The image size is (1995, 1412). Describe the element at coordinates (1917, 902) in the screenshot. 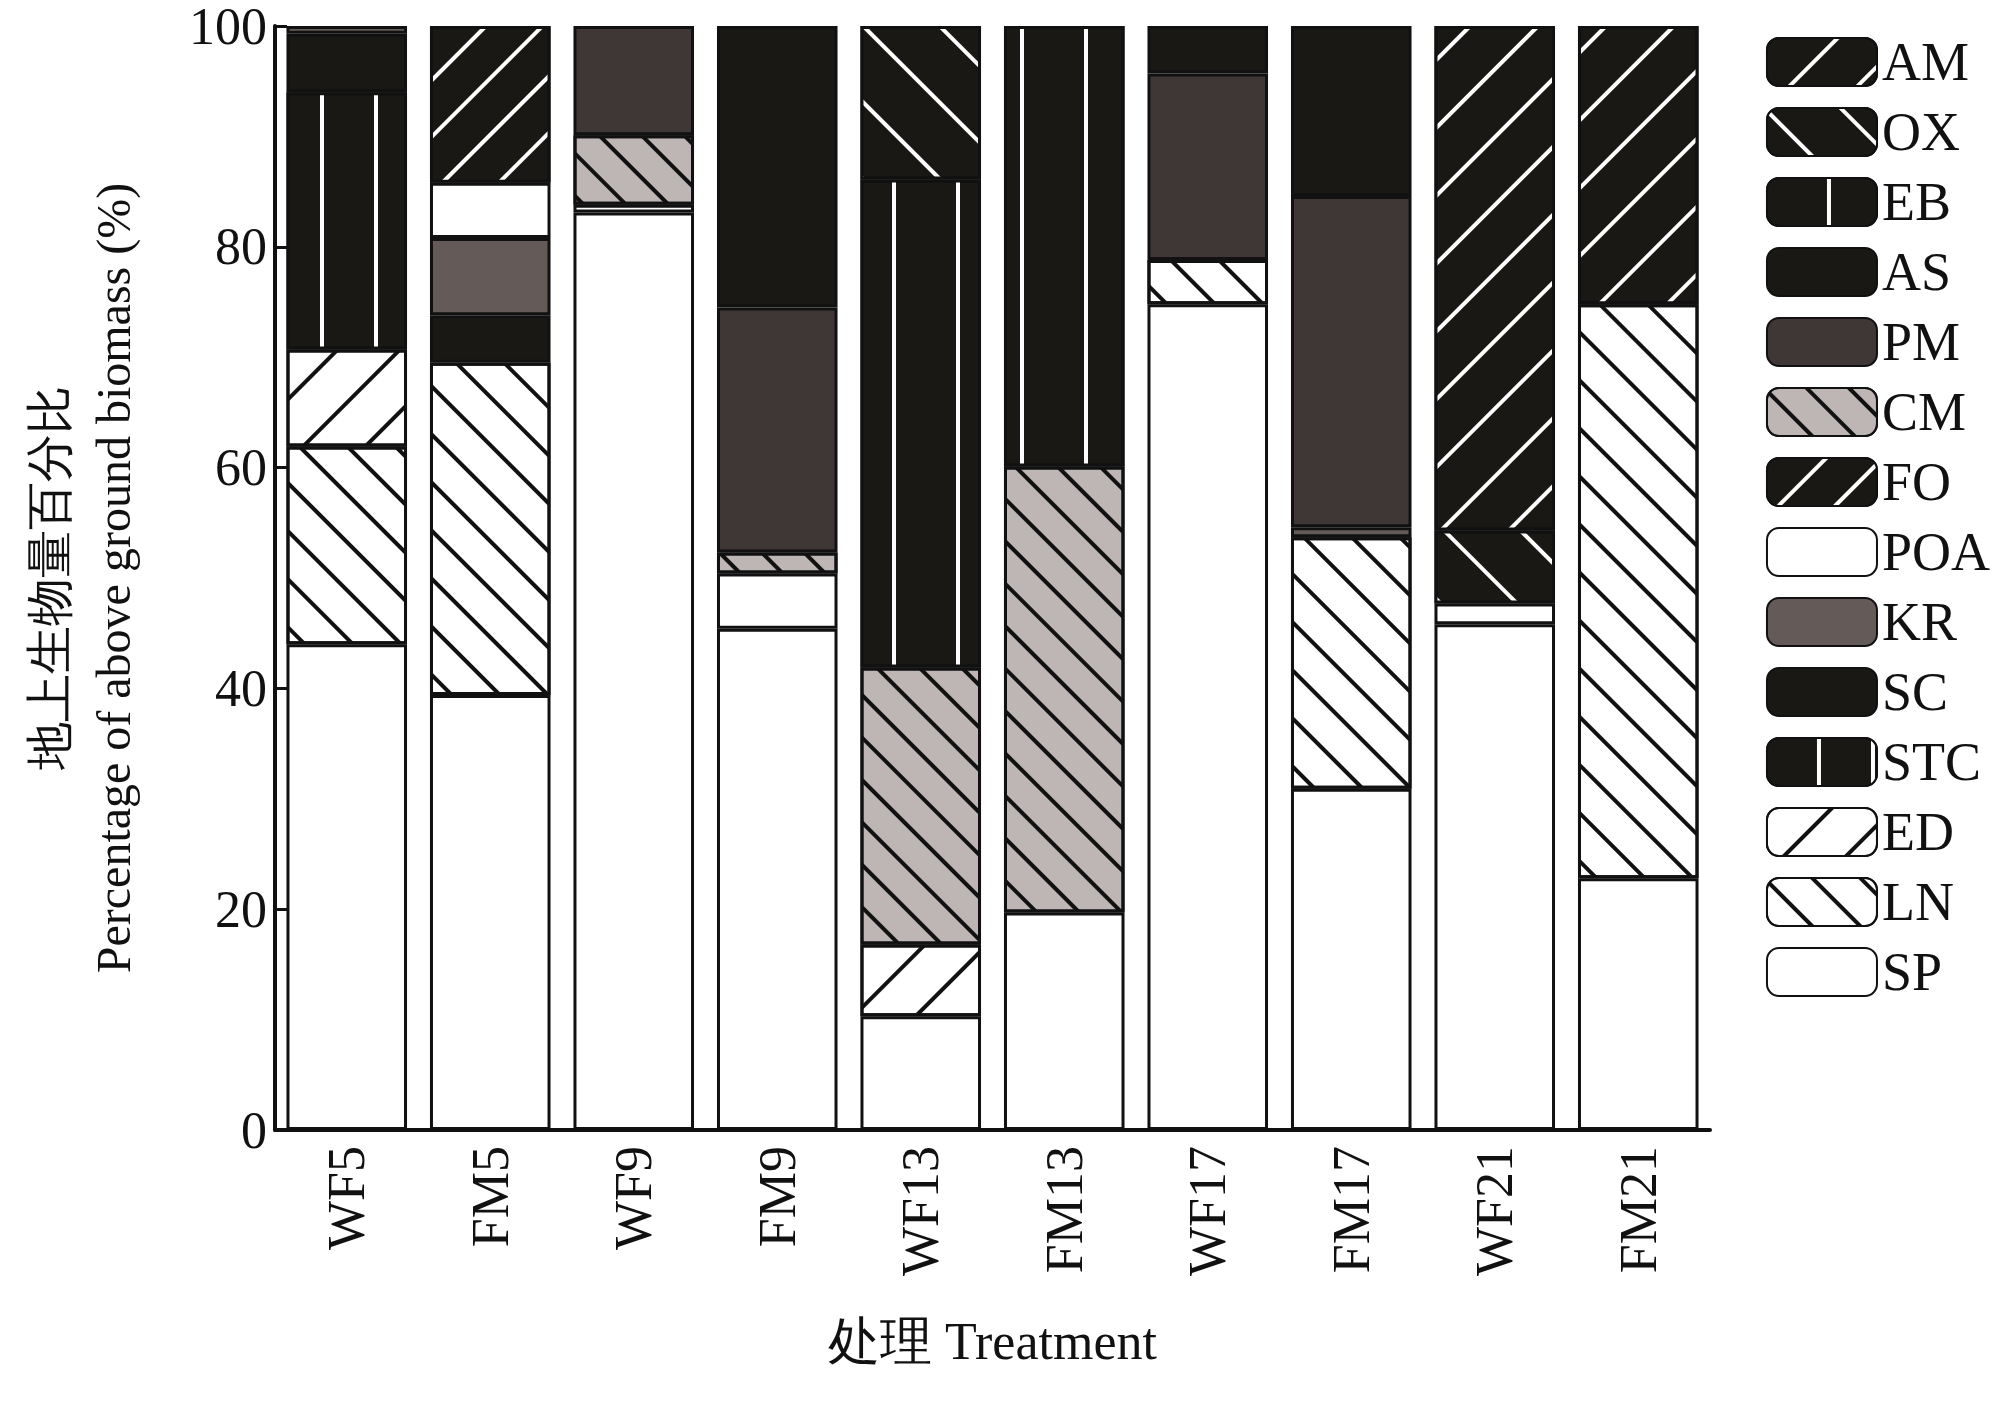

I see `legend-label: LN` at that location.